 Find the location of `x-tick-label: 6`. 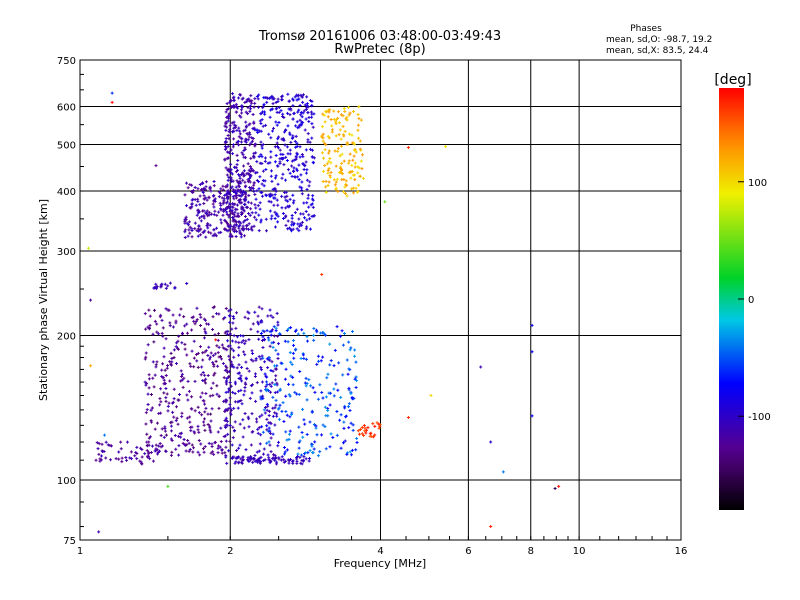

x-tick-label: 6 is located at coordinates (468, 551).